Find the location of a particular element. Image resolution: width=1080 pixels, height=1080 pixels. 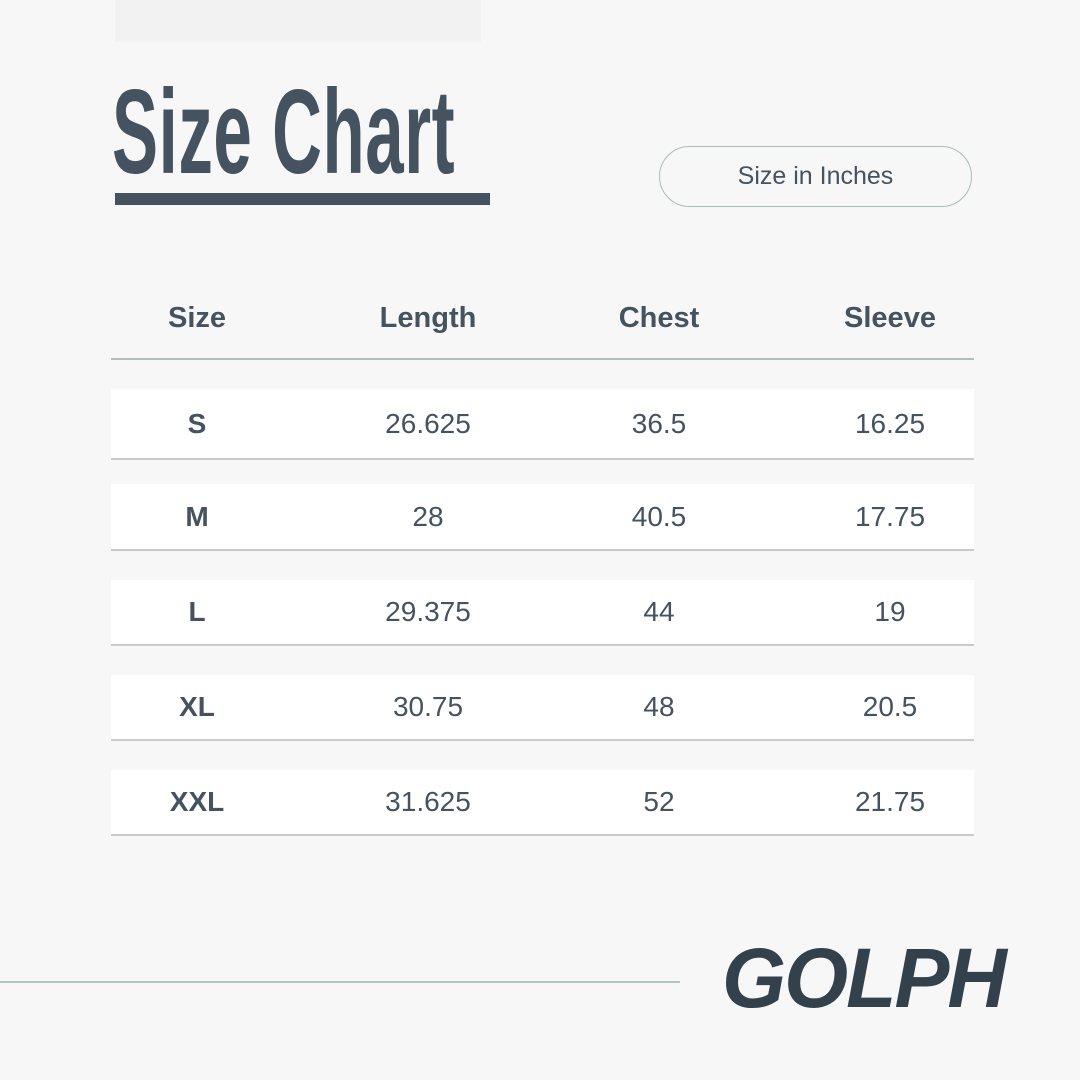

cell-size: XL is located at coordinates (197, 706).